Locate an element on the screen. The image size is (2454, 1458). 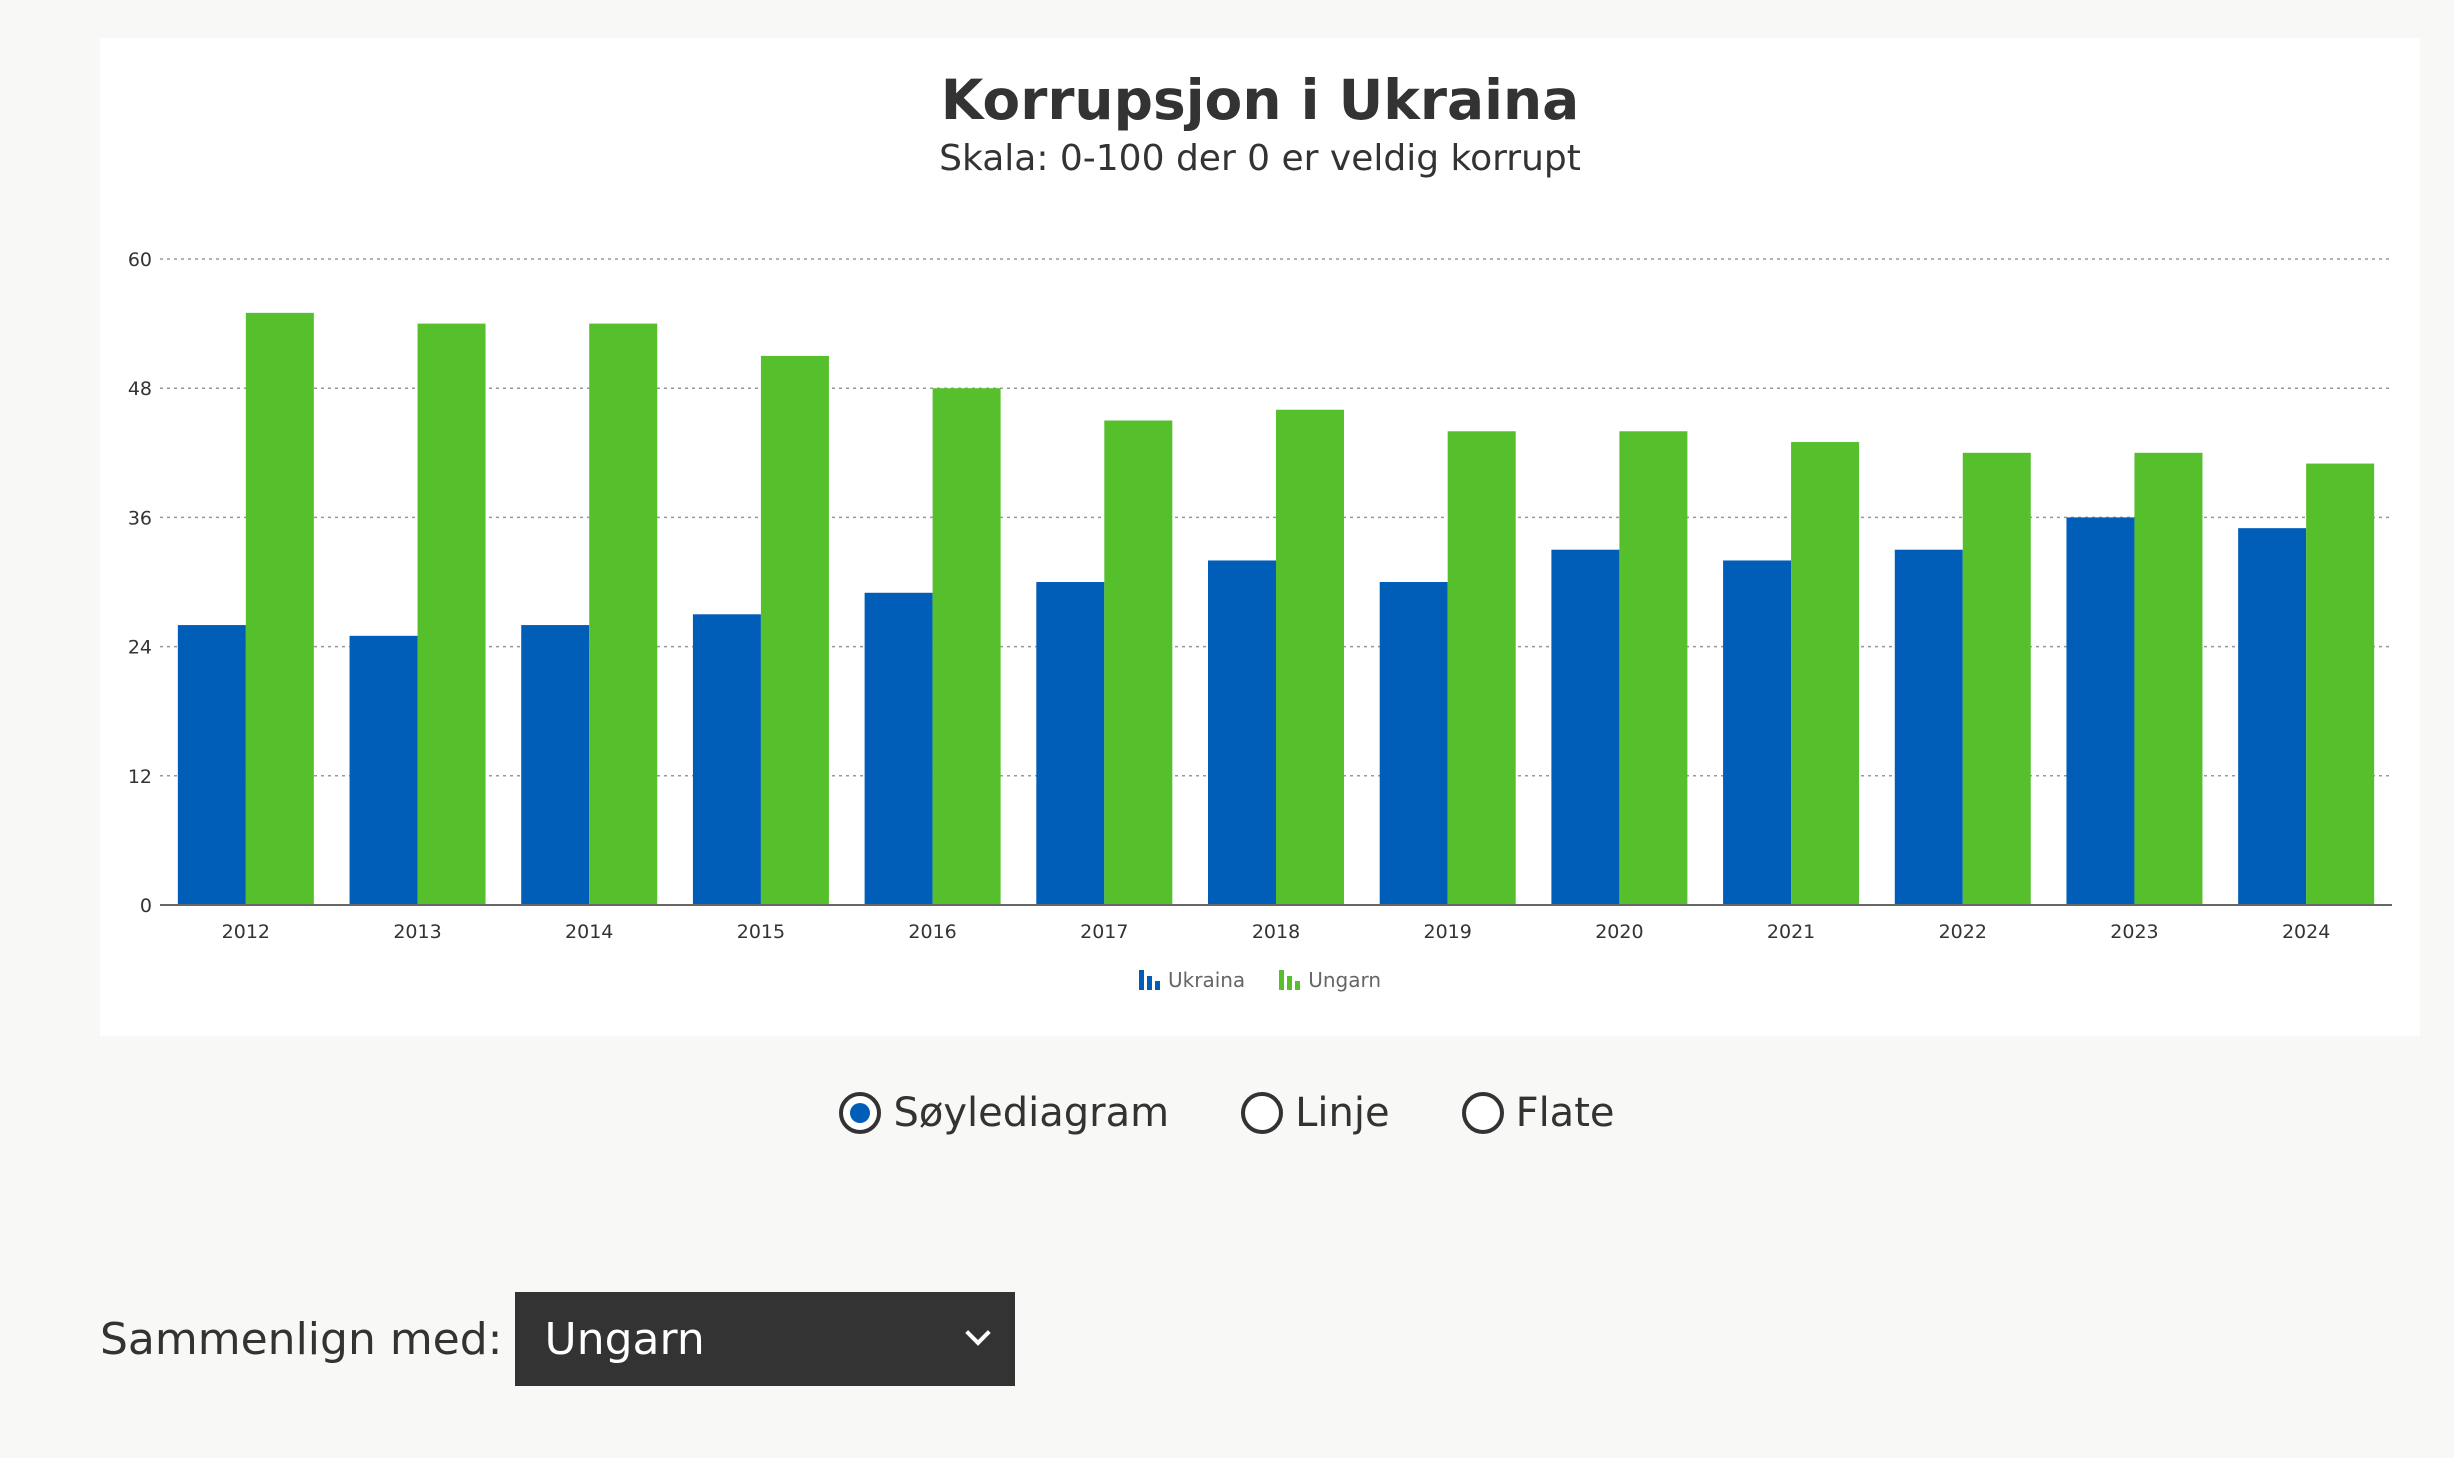
x-tick-label: 2012 is located at coordinates (246, 932).